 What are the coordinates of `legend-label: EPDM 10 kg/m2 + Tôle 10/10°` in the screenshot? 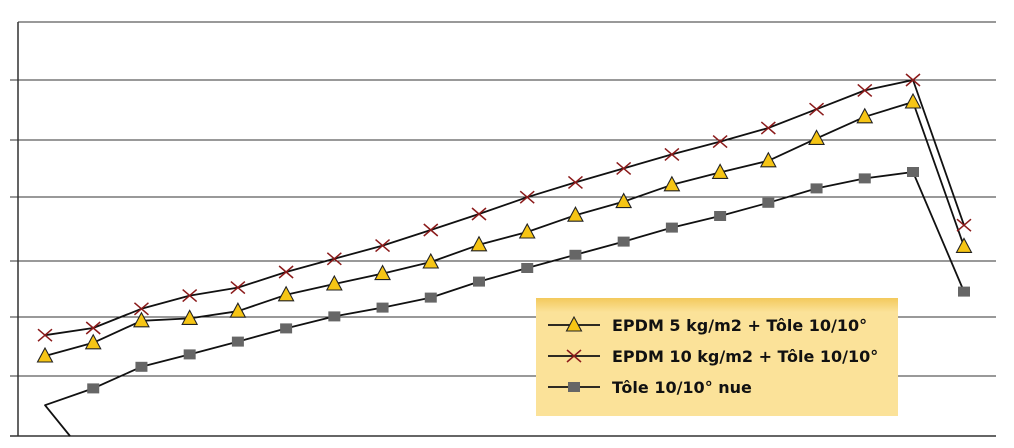 It's located at (745, 356).